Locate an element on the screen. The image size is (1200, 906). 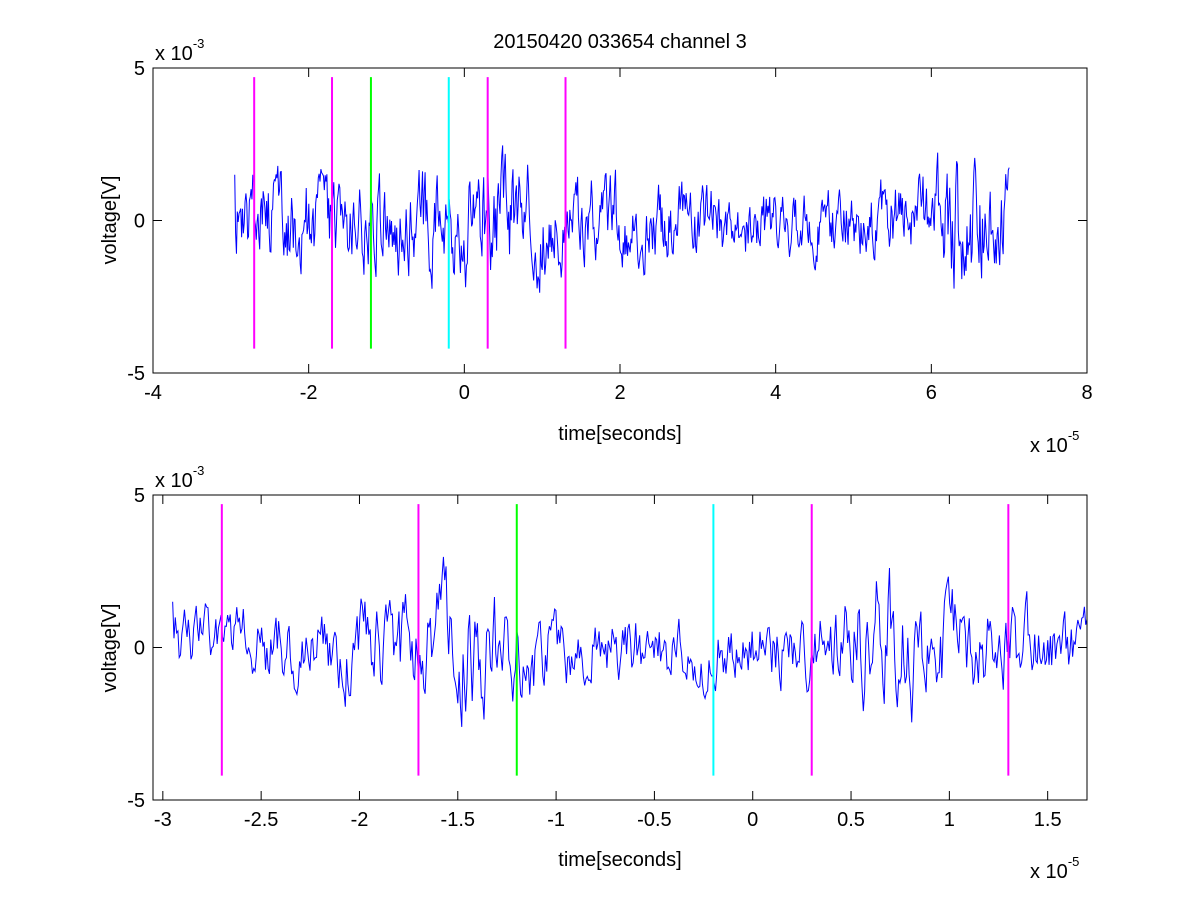
bottom-y-scale-label: x 10-3 is located at coordinates (179, 477).